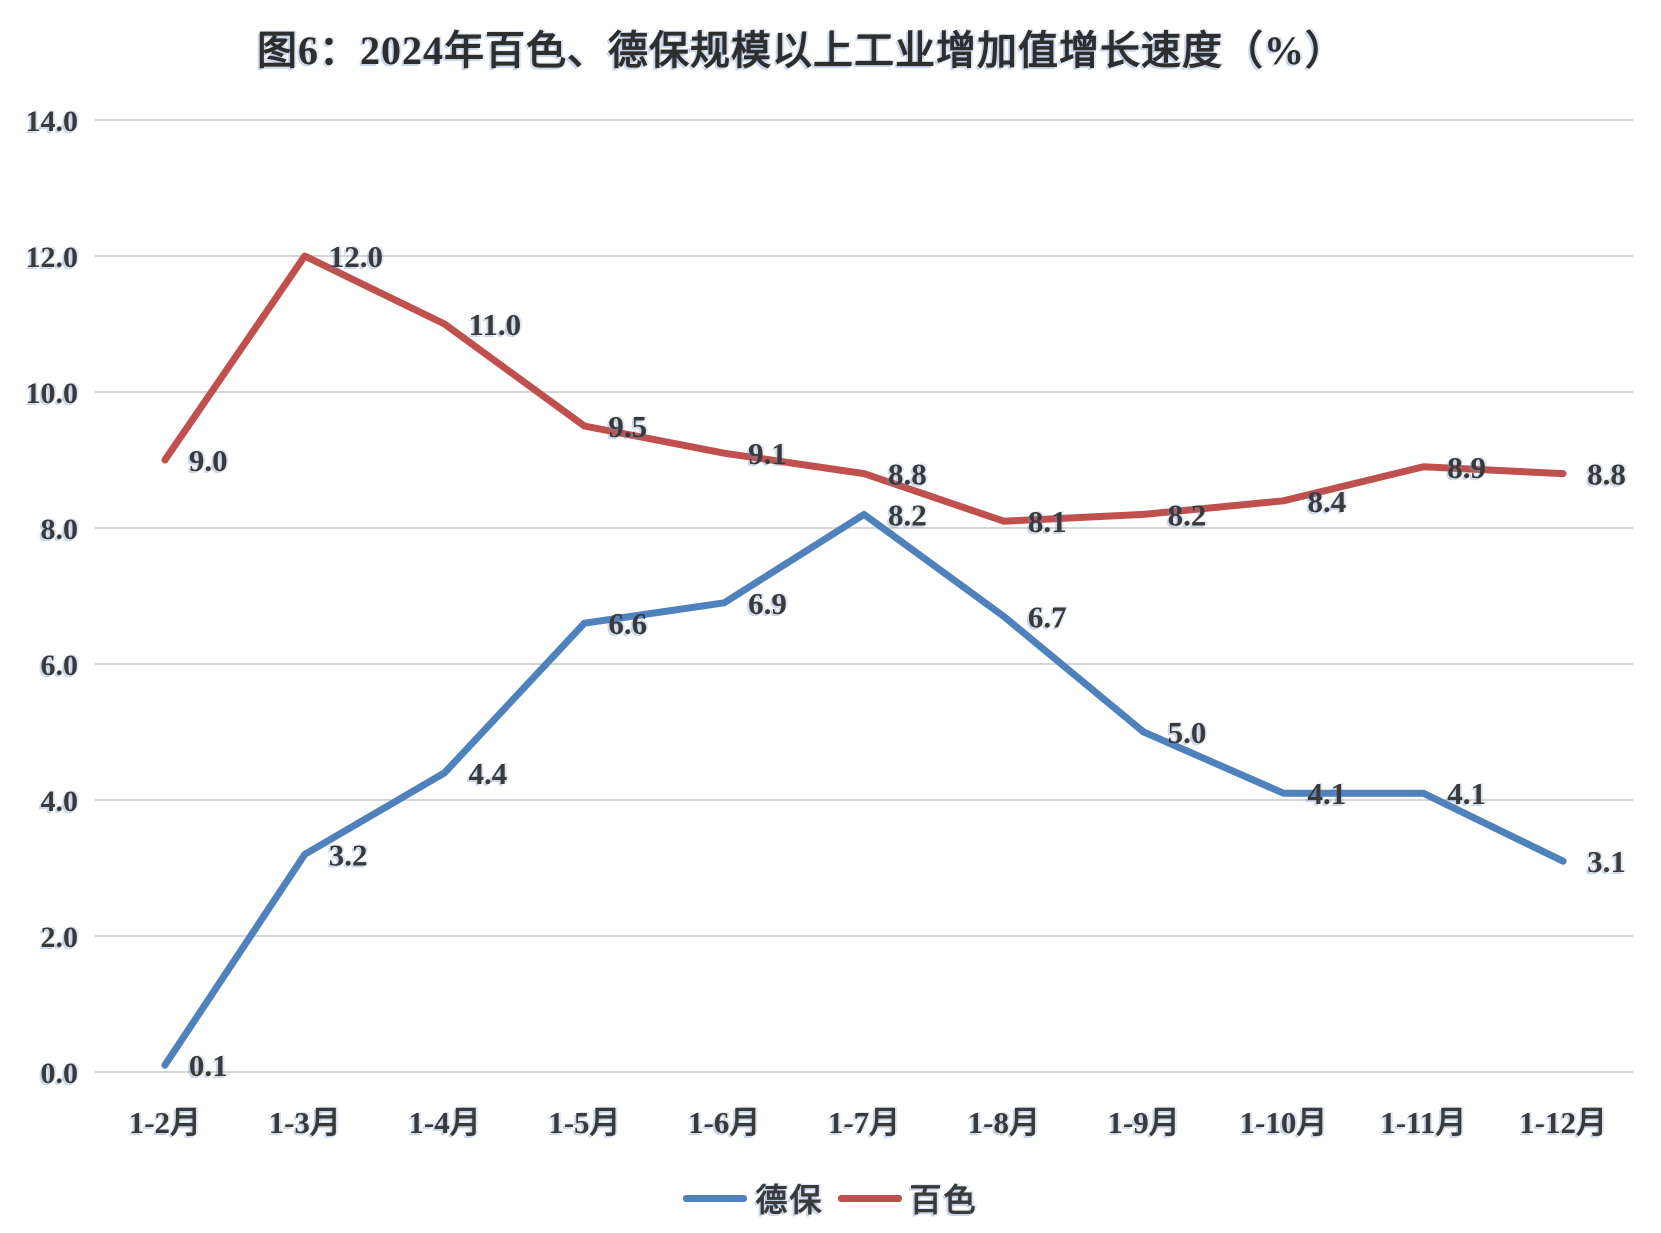 Image resolution: width=1661 pixels, height=1233 pixels. Describe the element at coordinates (60, 801) in the screenshot. I see `y-axis-tick-label: 4.0` at that location.